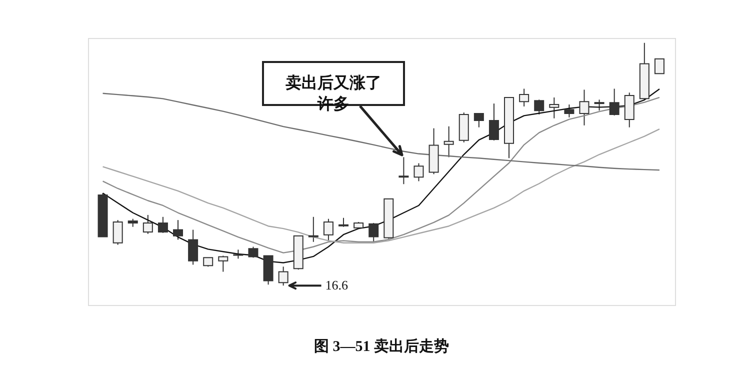 Image resolution: width=746 pixels, height=374 pixels. What do you see at coordinates (381, 346) in the screenshot?
I see `text: 图 3—51 卖出后走势` at bounding box center [381, 346].